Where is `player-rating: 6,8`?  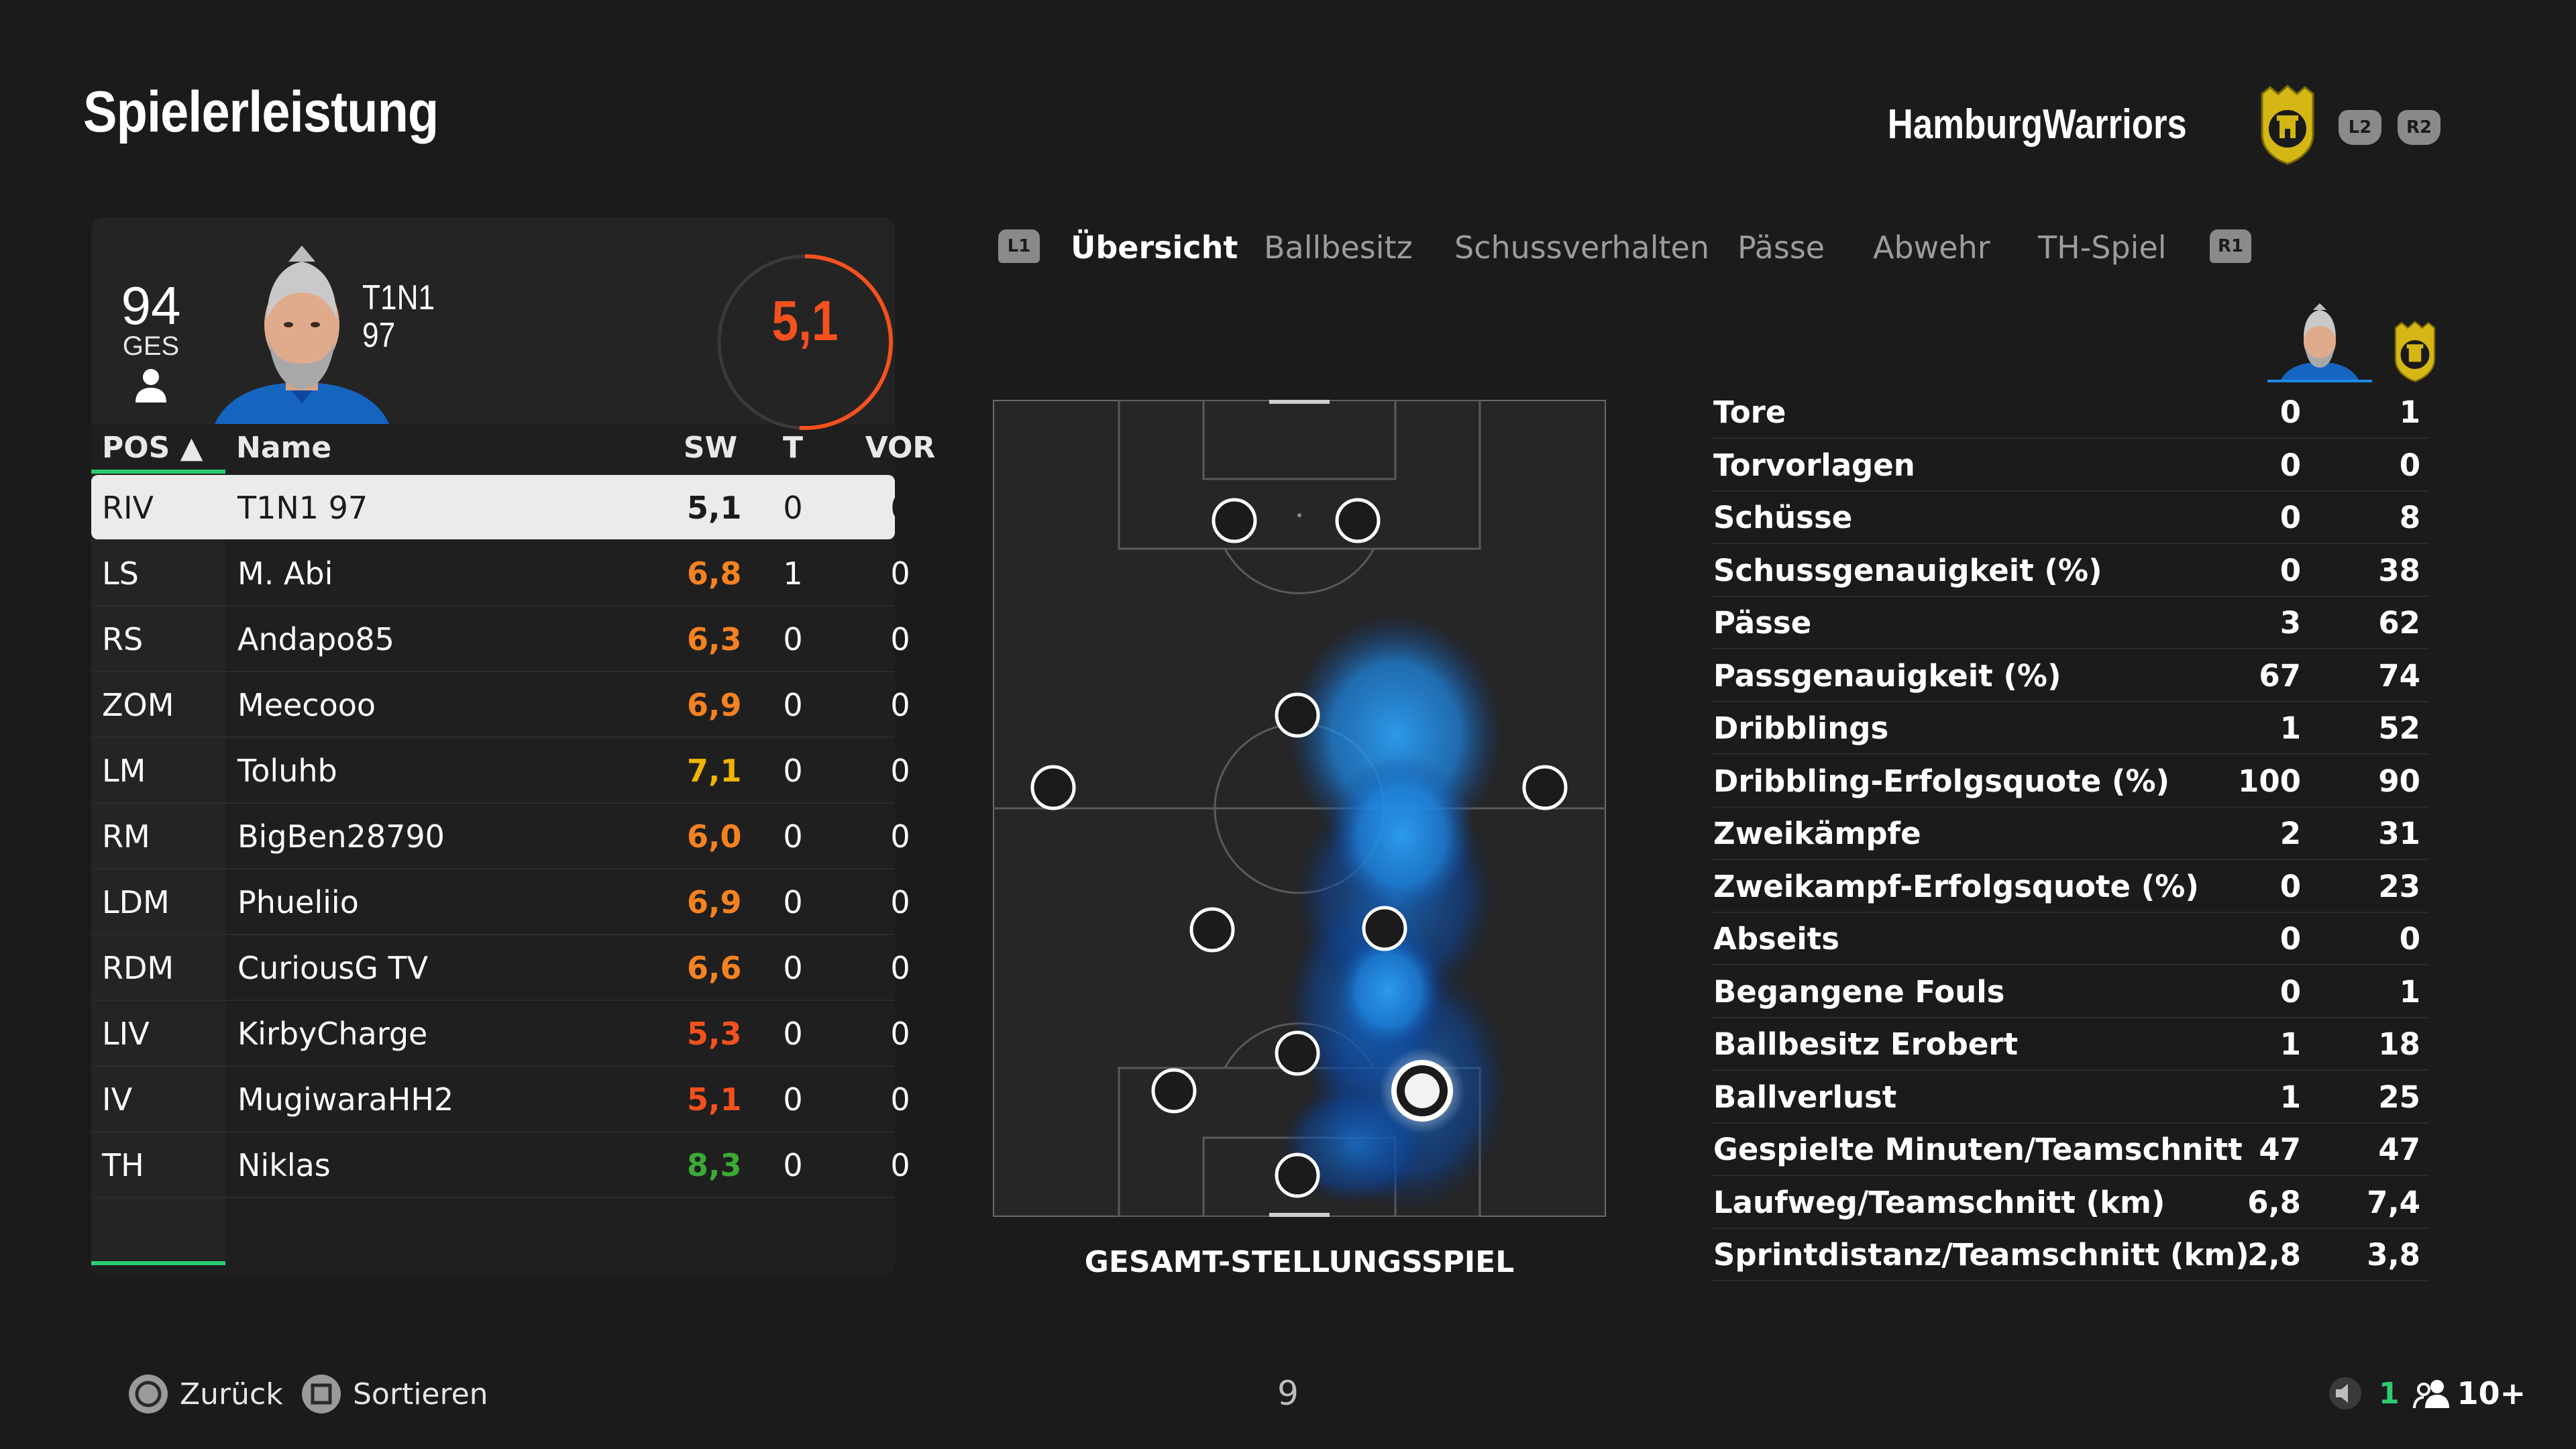 player-rating: 6,8 is located at coordinates (714, 573).